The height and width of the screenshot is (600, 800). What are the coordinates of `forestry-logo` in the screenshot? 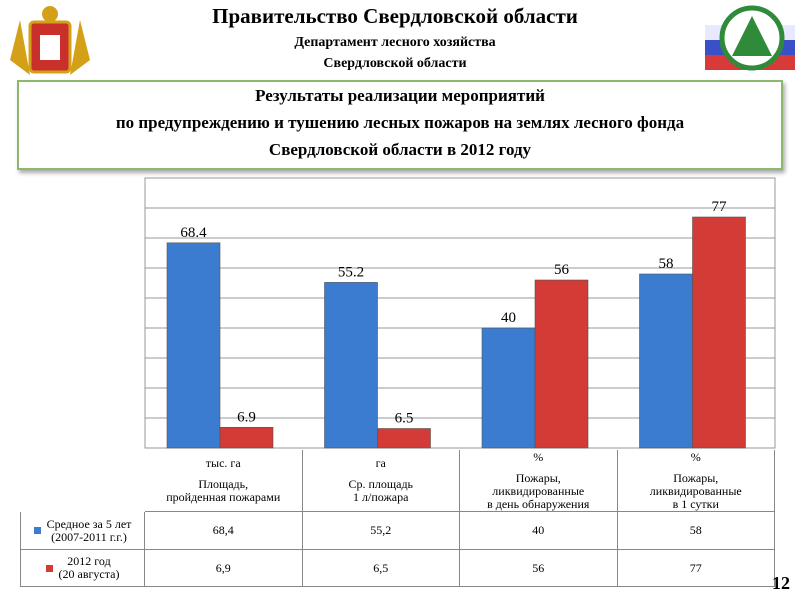 It's located at (750, 38).